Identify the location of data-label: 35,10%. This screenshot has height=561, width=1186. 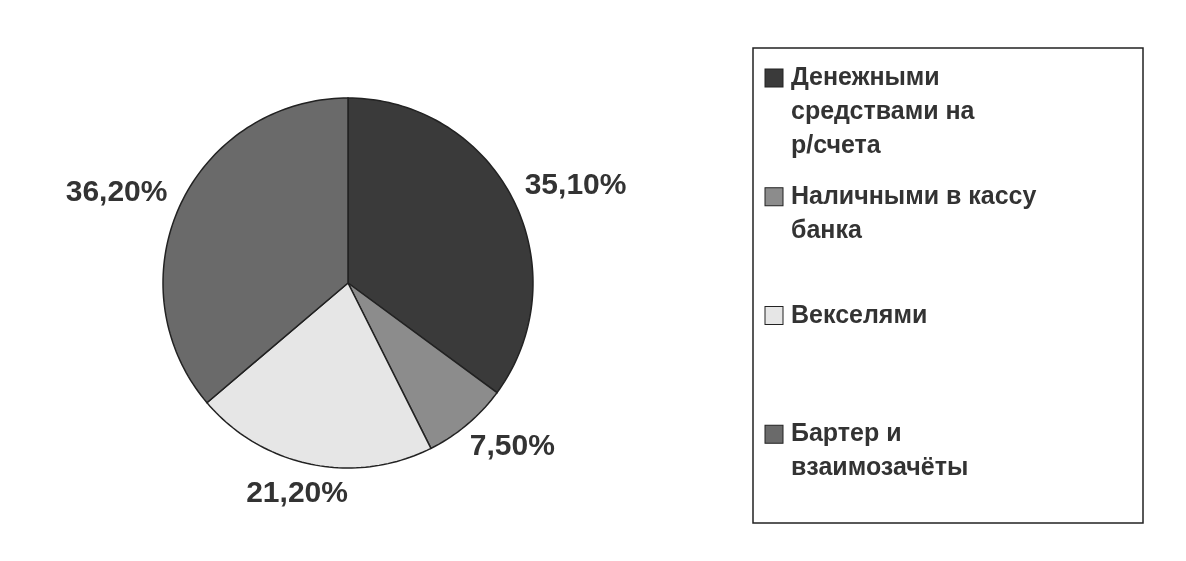
(575, 183).